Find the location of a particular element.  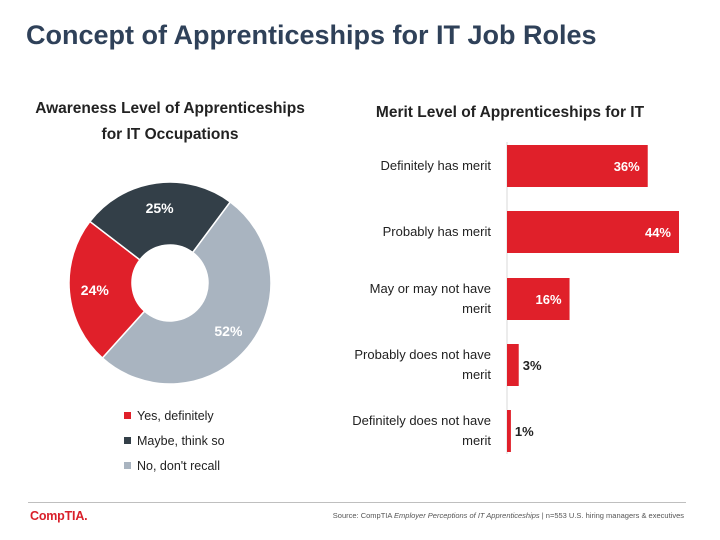

merit-category-label-4-2: merit is located at coordinates (476, 374).